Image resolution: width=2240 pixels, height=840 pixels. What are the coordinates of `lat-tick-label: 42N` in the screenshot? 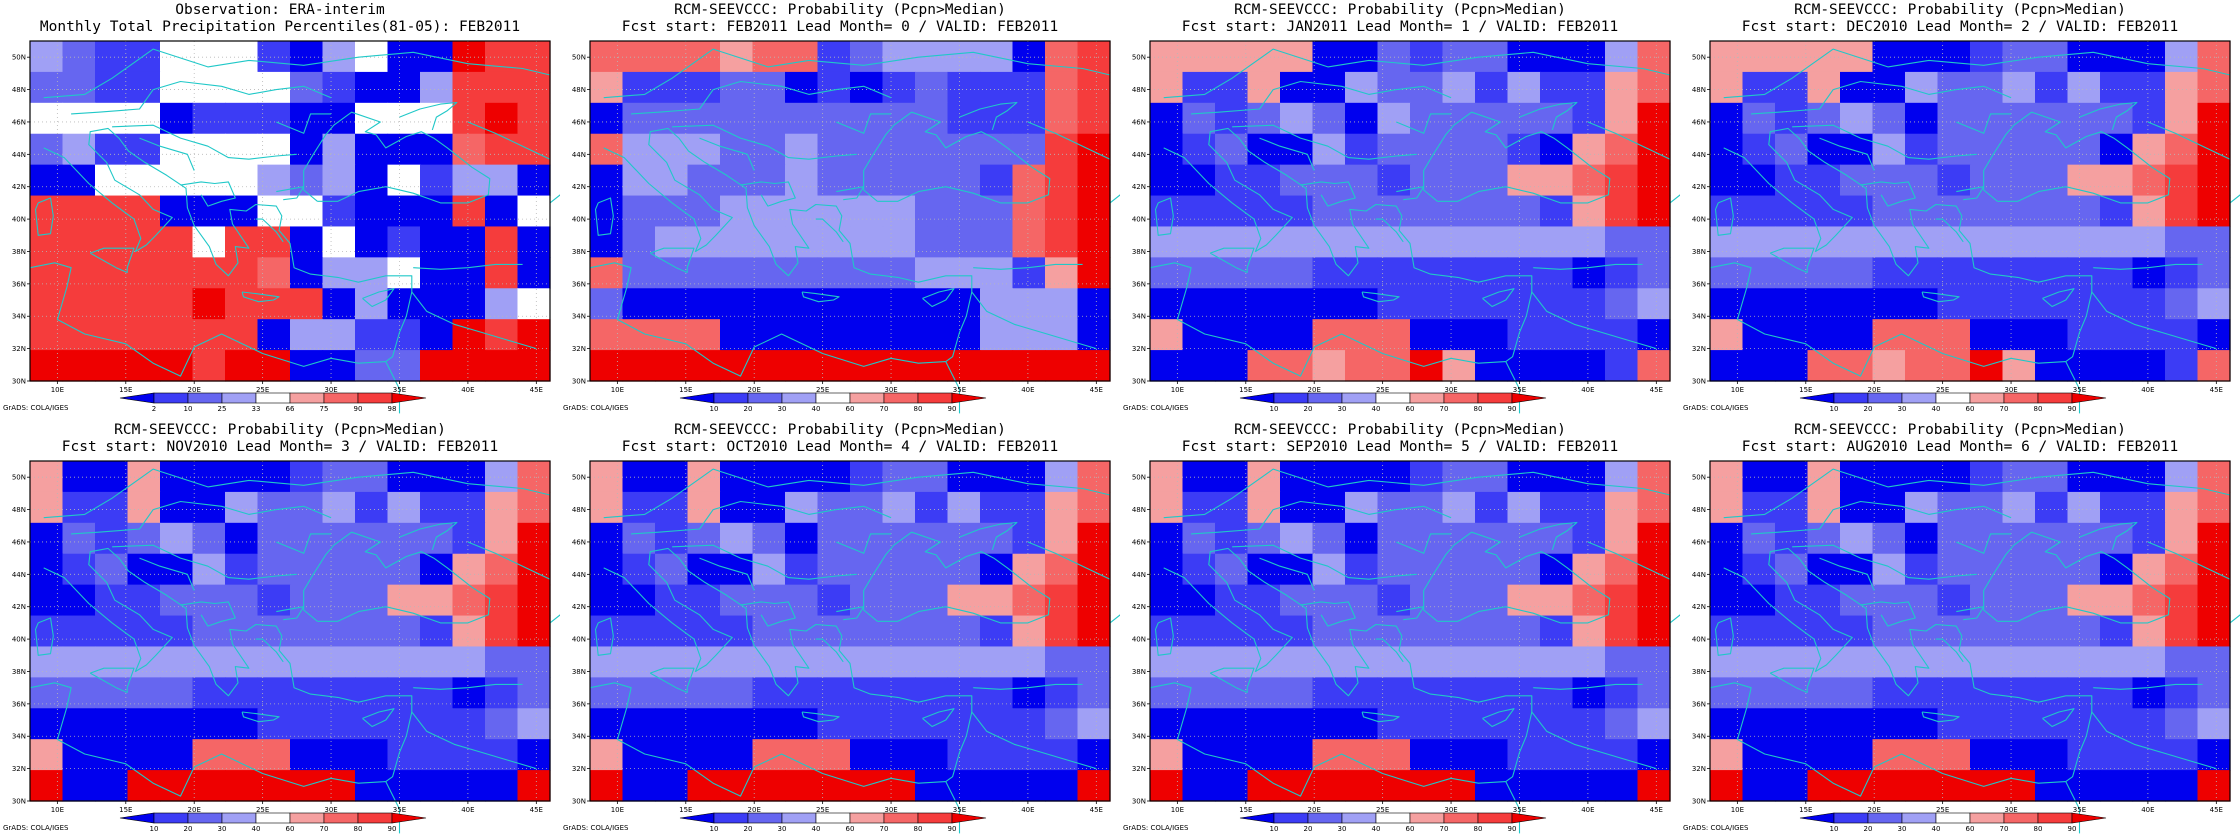 It's located at (1699, 187).